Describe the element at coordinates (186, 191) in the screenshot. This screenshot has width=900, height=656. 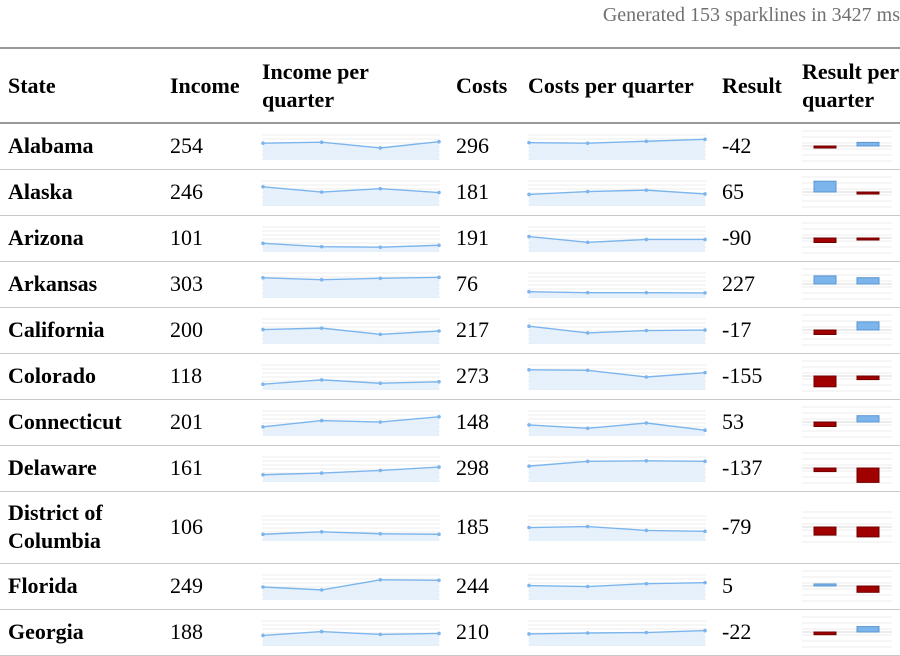
I see `income-cell: 246` at that location.